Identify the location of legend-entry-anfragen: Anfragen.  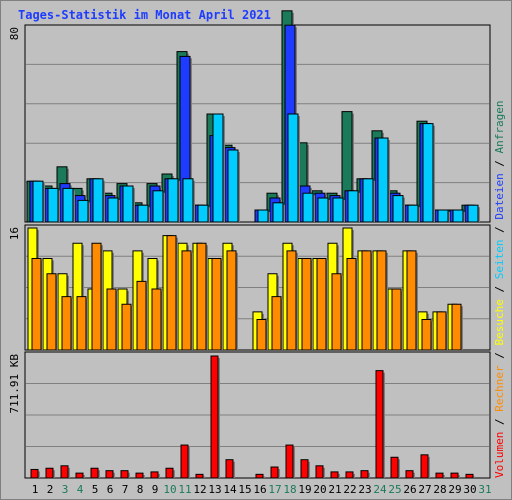
(499, 126).